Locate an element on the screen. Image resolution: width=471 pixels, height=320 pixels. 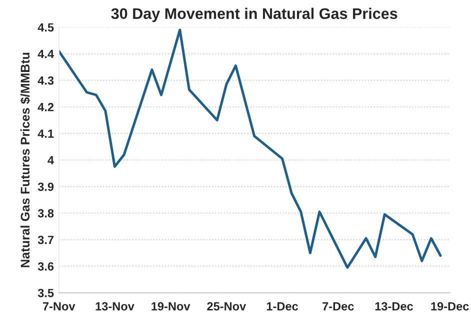
y-tick-label: 4.3 is located at coordinates (46, 80).